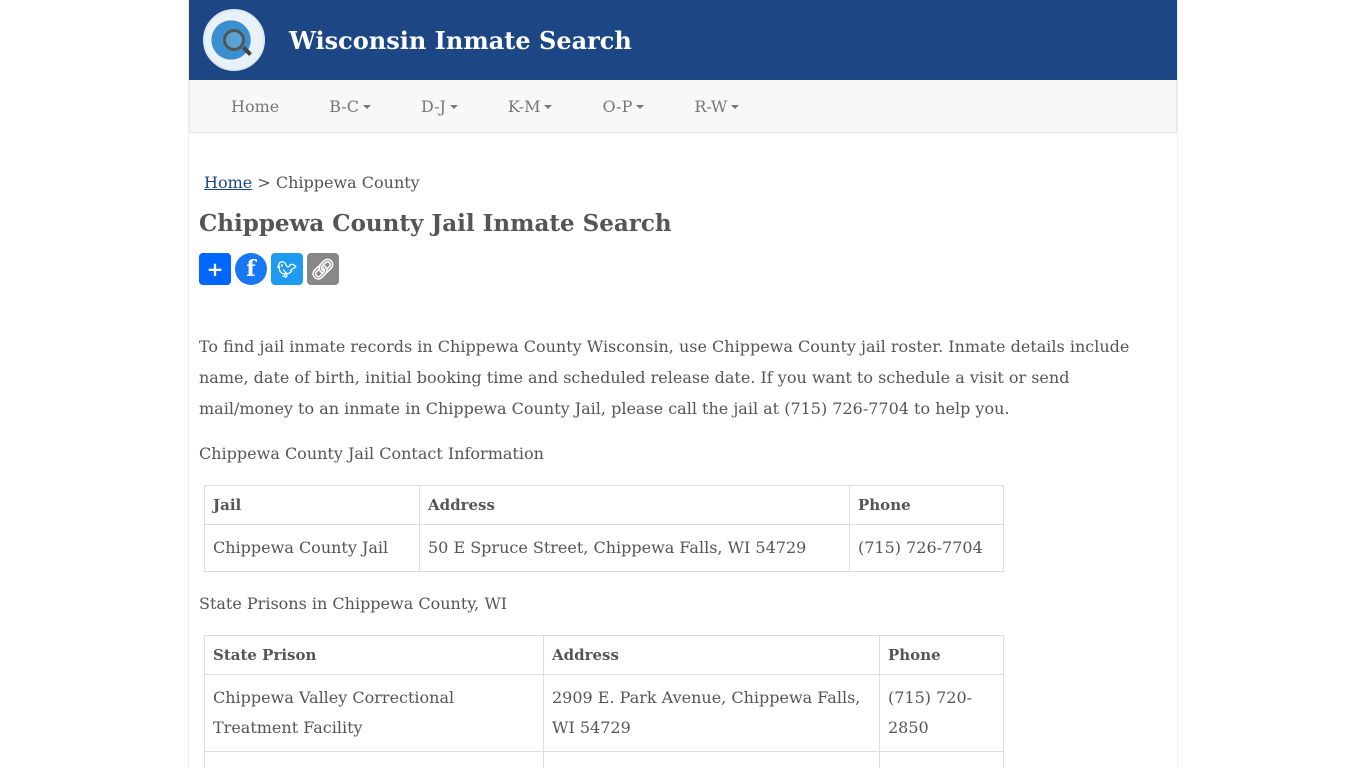  I want to click on state-prisons-heading: State Prisons in Chippewa County, WI, so click(353, 603).